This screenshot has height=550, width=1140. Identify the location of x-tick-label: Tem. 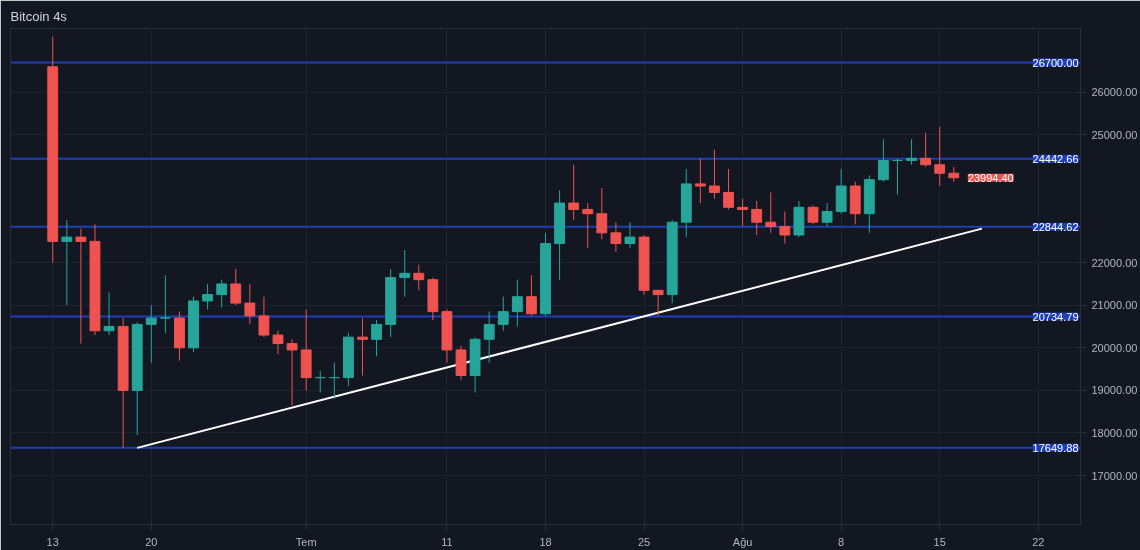
(306, 541).